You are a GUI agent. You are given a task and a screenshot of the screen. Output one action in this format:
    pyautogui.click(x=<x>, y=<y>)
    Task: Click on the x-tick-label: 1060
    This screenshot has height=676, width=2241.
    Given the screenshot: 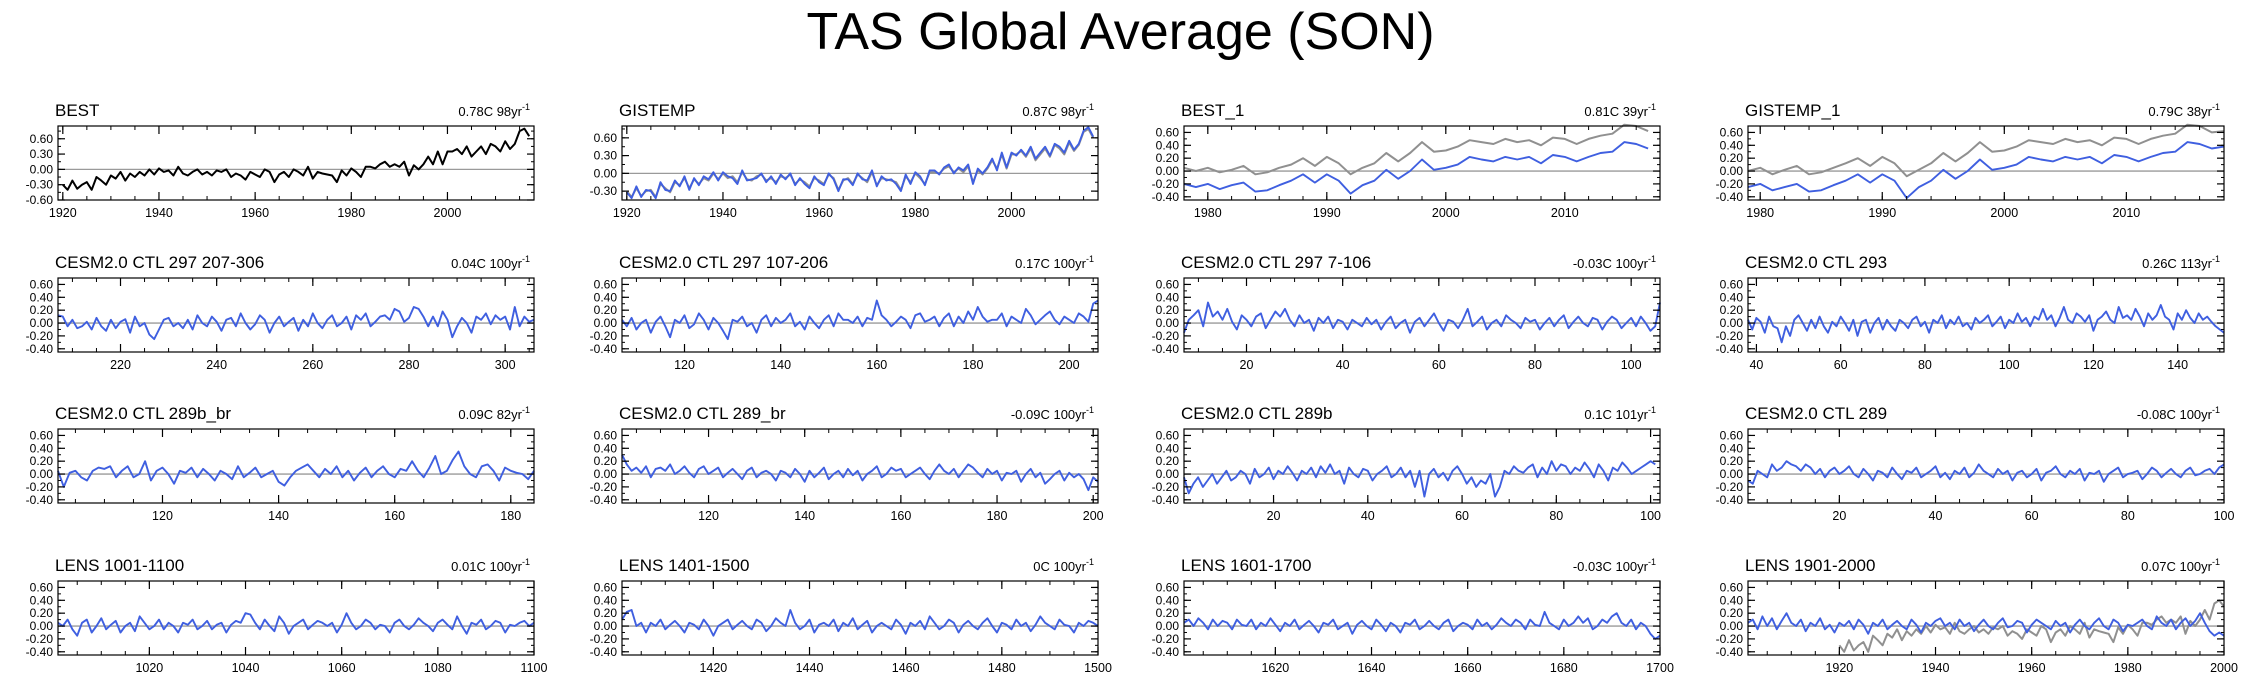 What is the action you would take?
    pyautogui.click(x=342, y=668)
    